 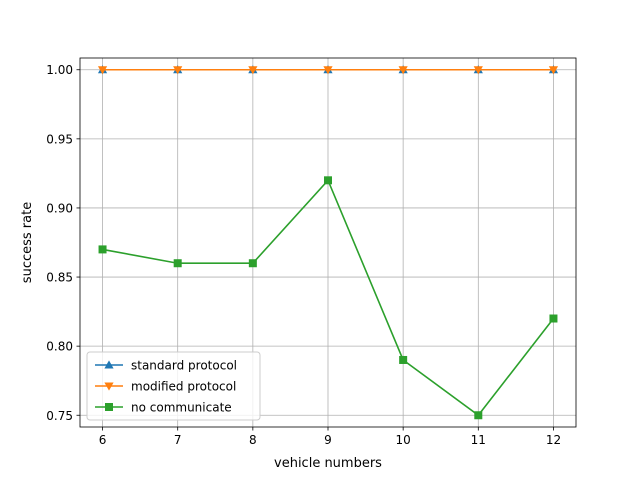 What do you see at coordinates (59, 416) in the screenshot?
I see `y-tick-label: 0.75` at bounding box center [59, 416].